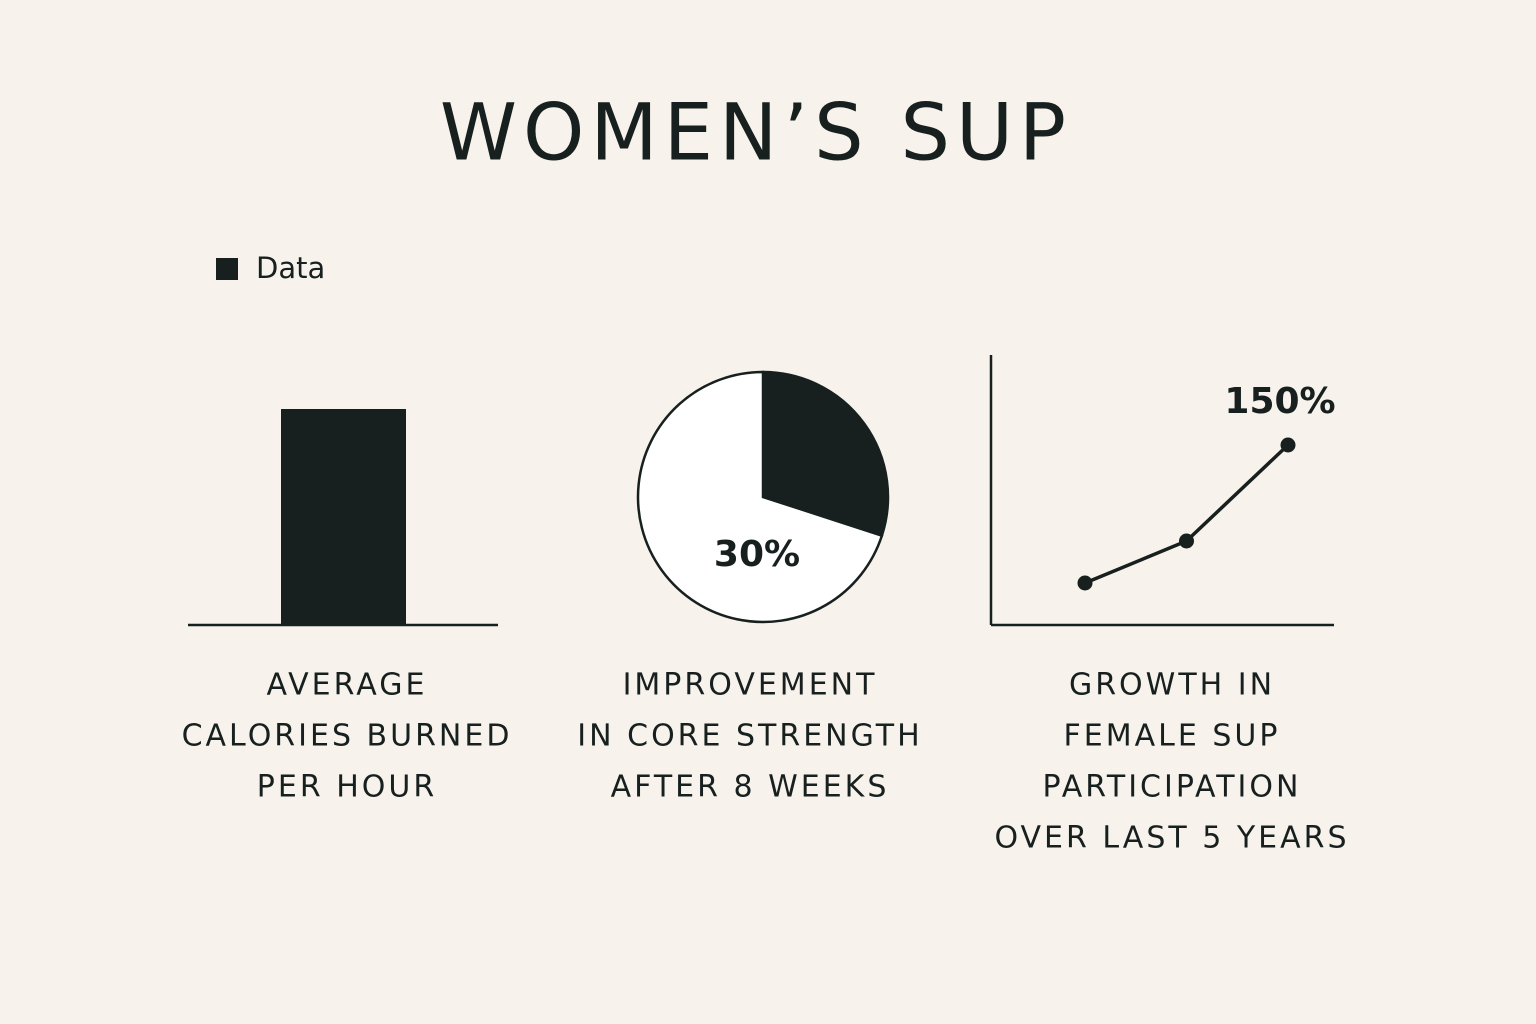 This screenshot has height=1024, width=1536. Describe the element at coordinates (1279, 401) in the screenshot. I see `value-label: 150%` at that location.